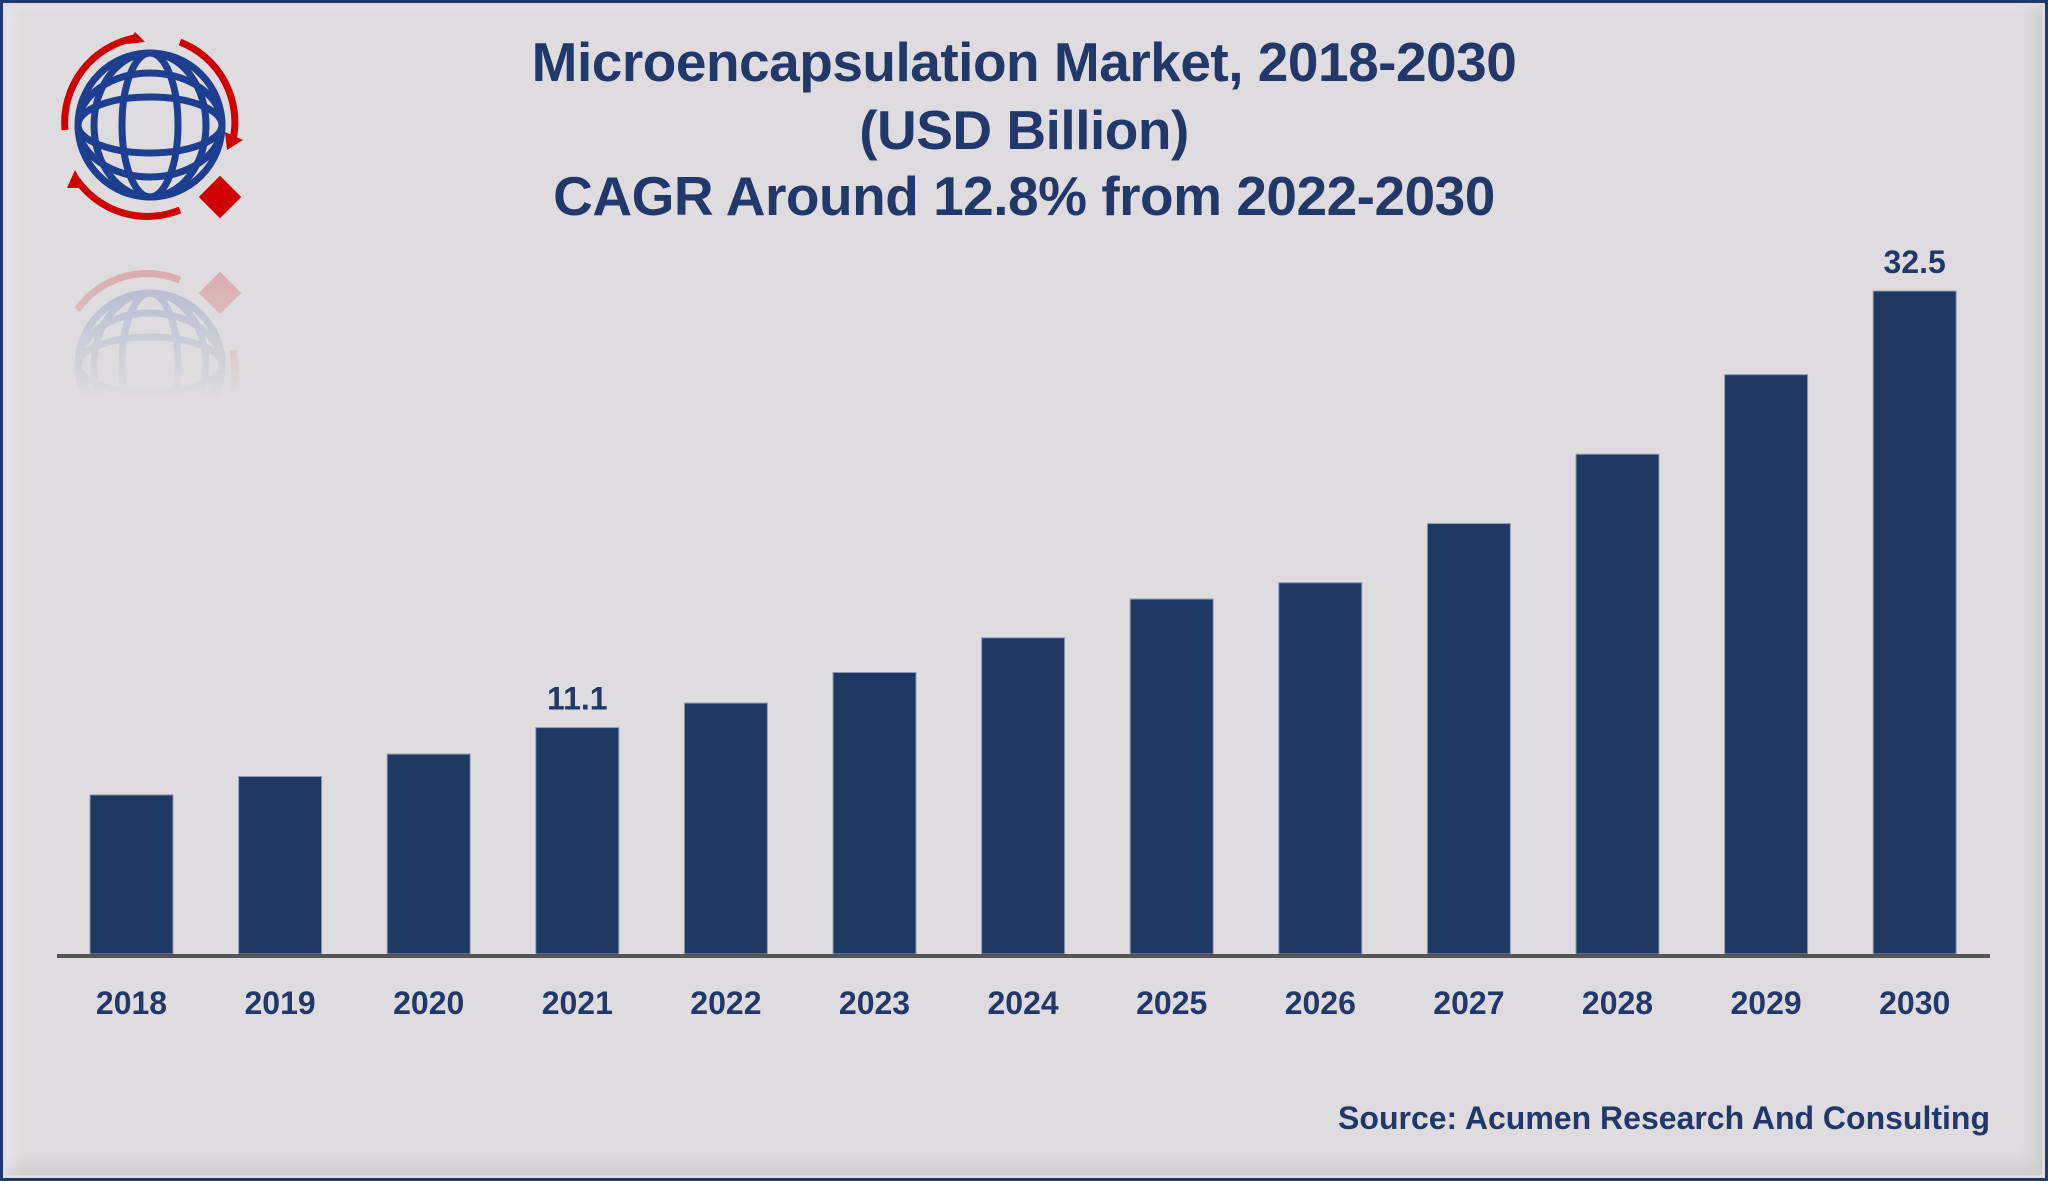  What do you see at coordinates (1914, 622) in the screenshot?
I see `bar-2030` at bounding box center [1914, 622].